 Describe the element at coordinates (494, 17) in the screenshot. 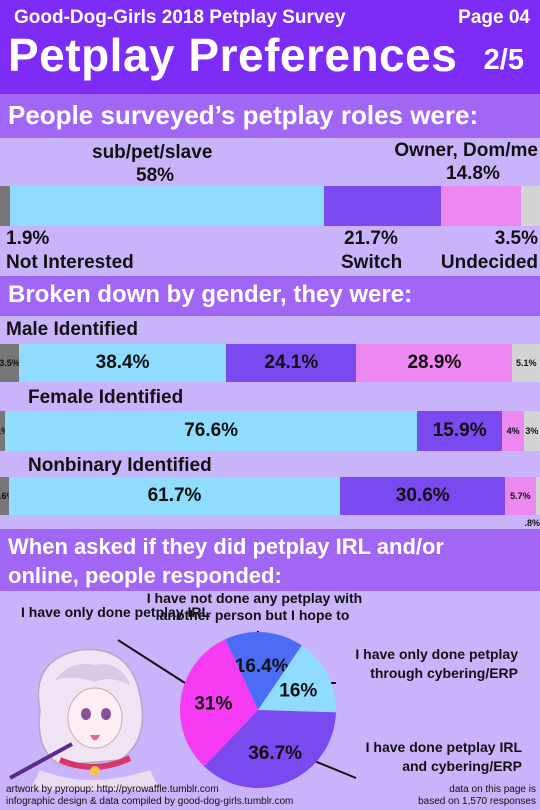

I see `page-number: Page 04` at that location.